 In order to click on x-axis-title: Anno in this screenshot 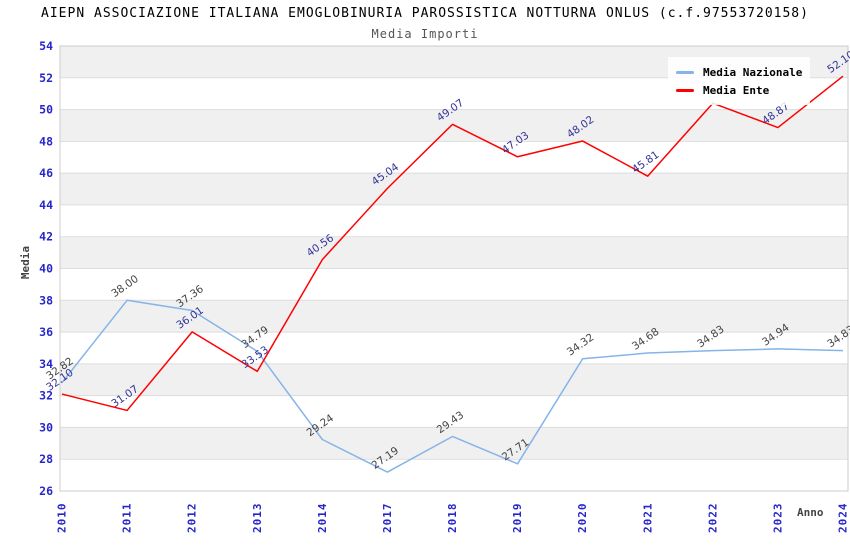, I will do `click(810, 512)`.